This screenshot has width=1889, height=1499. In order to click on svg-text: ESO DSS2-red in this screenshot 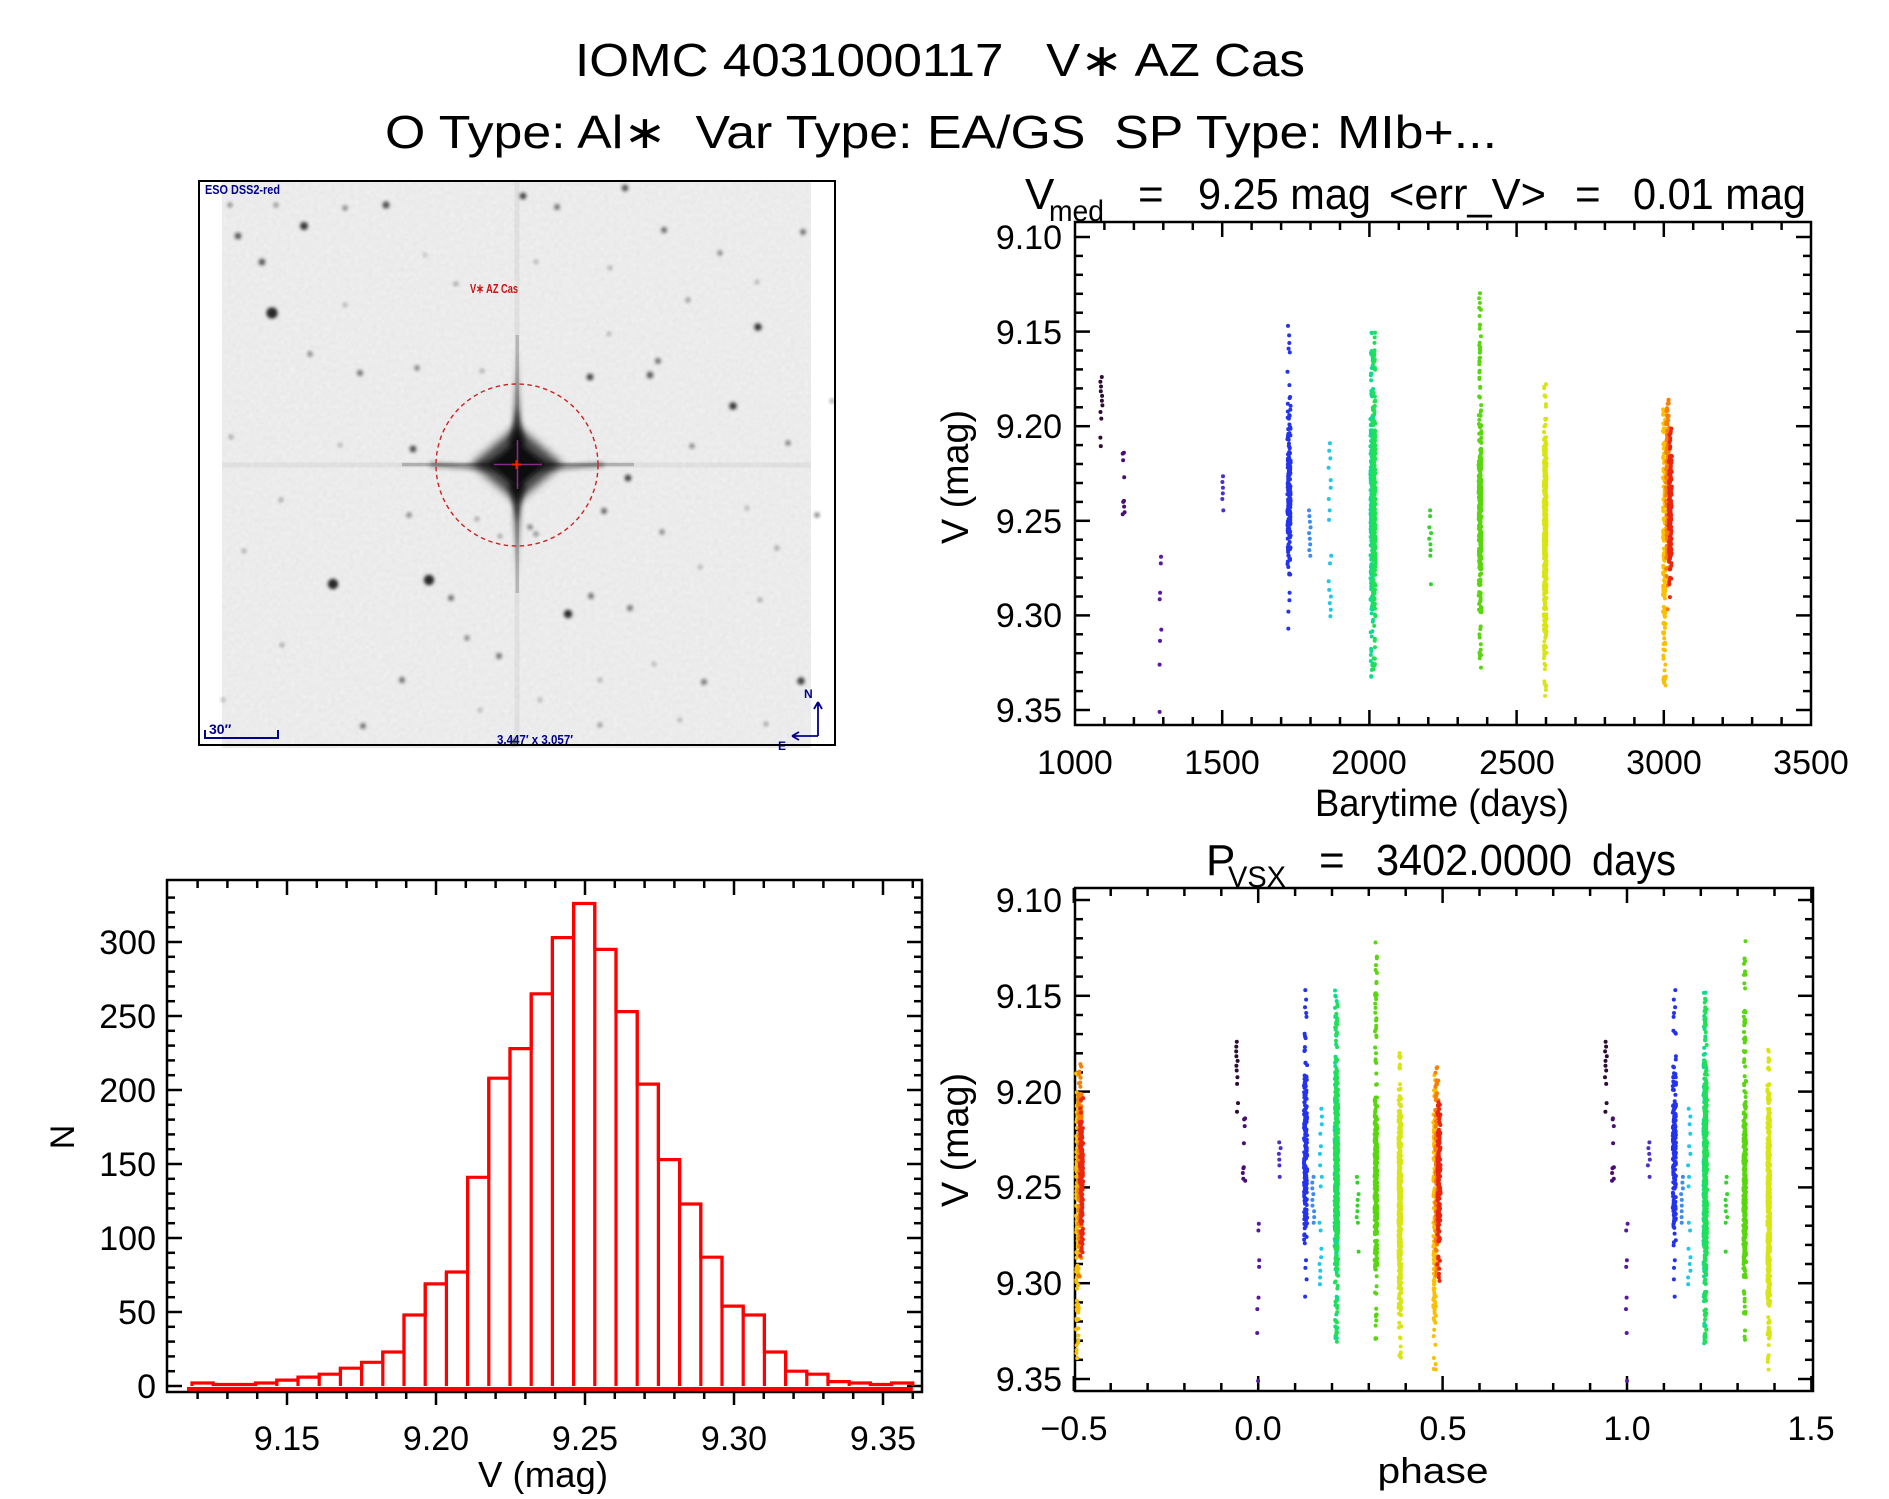, I will do `click(242, 189)`.